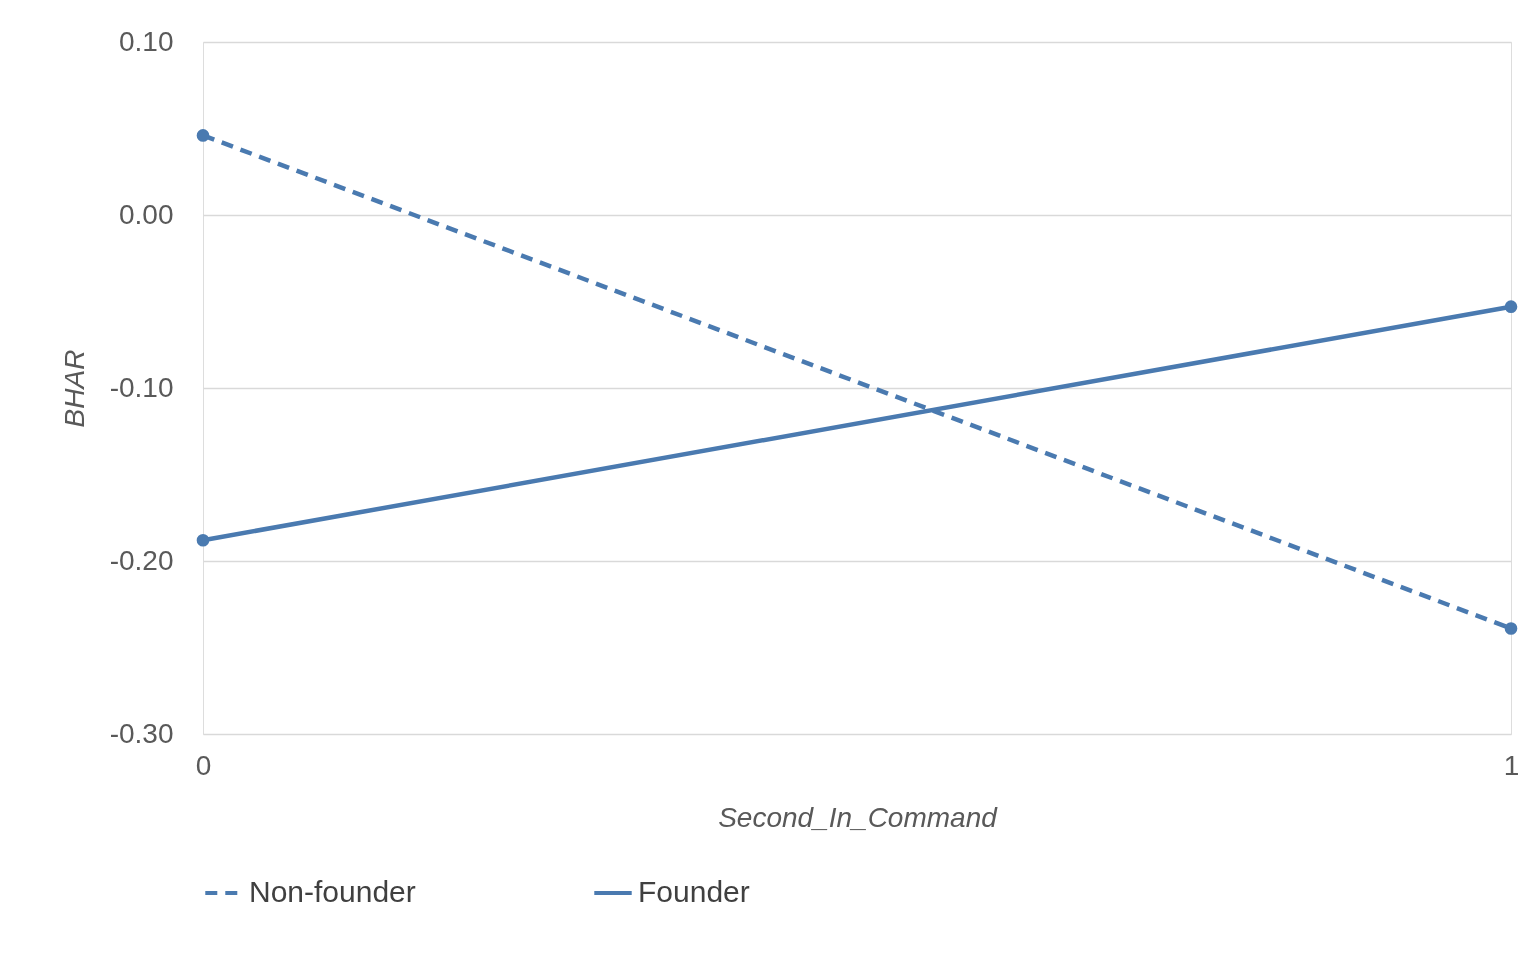  What do you see at coordinates (74, 388) in the screenshot?
I see `y-axis-title: BHAR` at bounding box center [74, 388].